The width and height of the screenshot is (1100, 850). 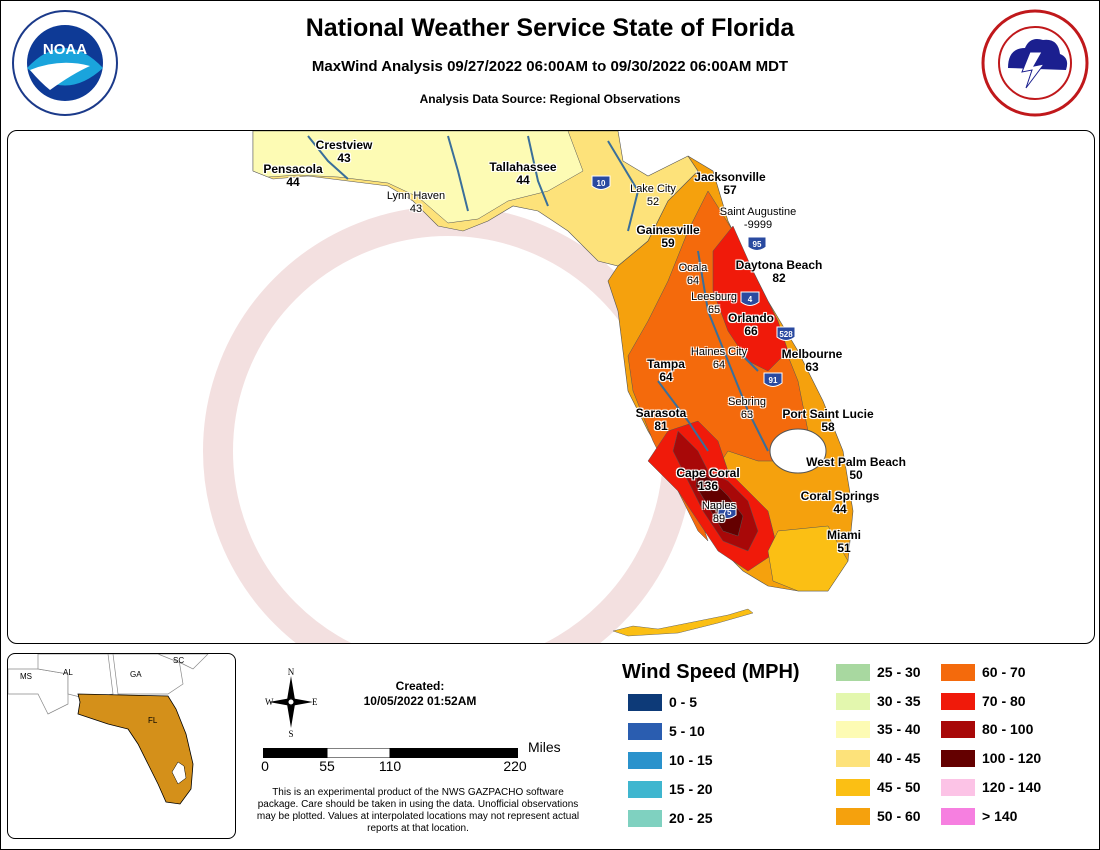 I want to click on city-wind-value: 52, so click(x=653, y=202).